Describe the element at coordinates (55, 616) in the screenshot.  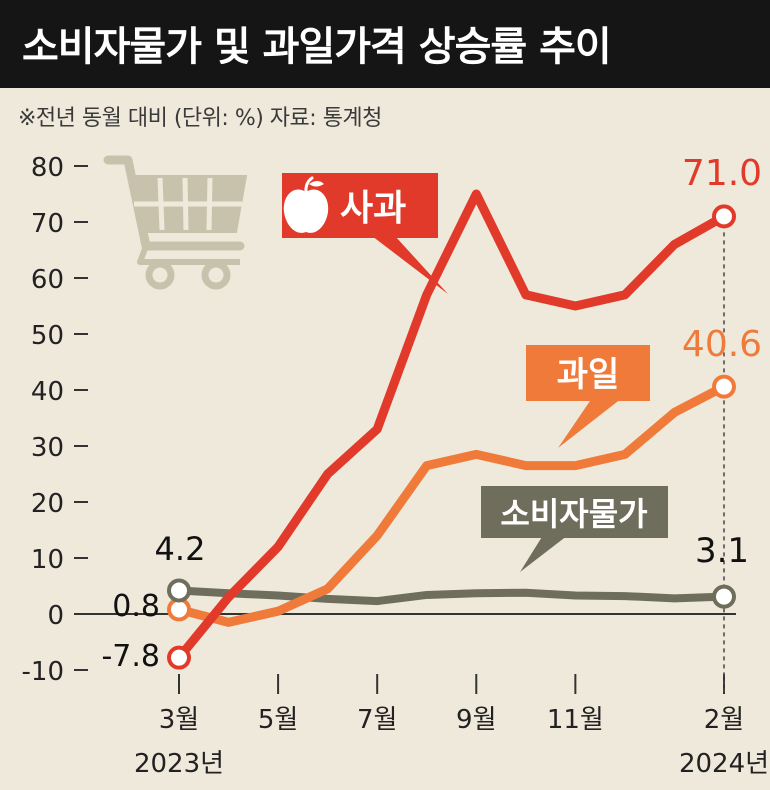
I see `y-tick-label: 0` at that location.